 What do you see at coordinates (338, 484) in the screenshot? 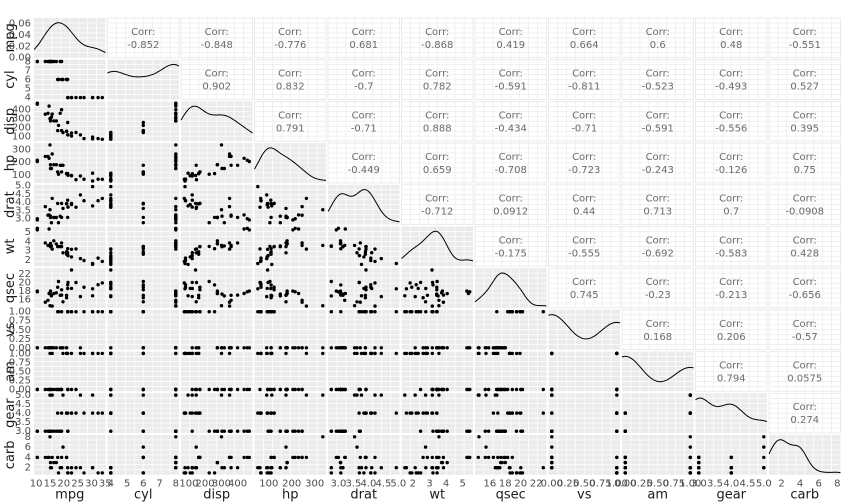
I see `x-tick-label: 3.0` at bounding box center [338, 484].